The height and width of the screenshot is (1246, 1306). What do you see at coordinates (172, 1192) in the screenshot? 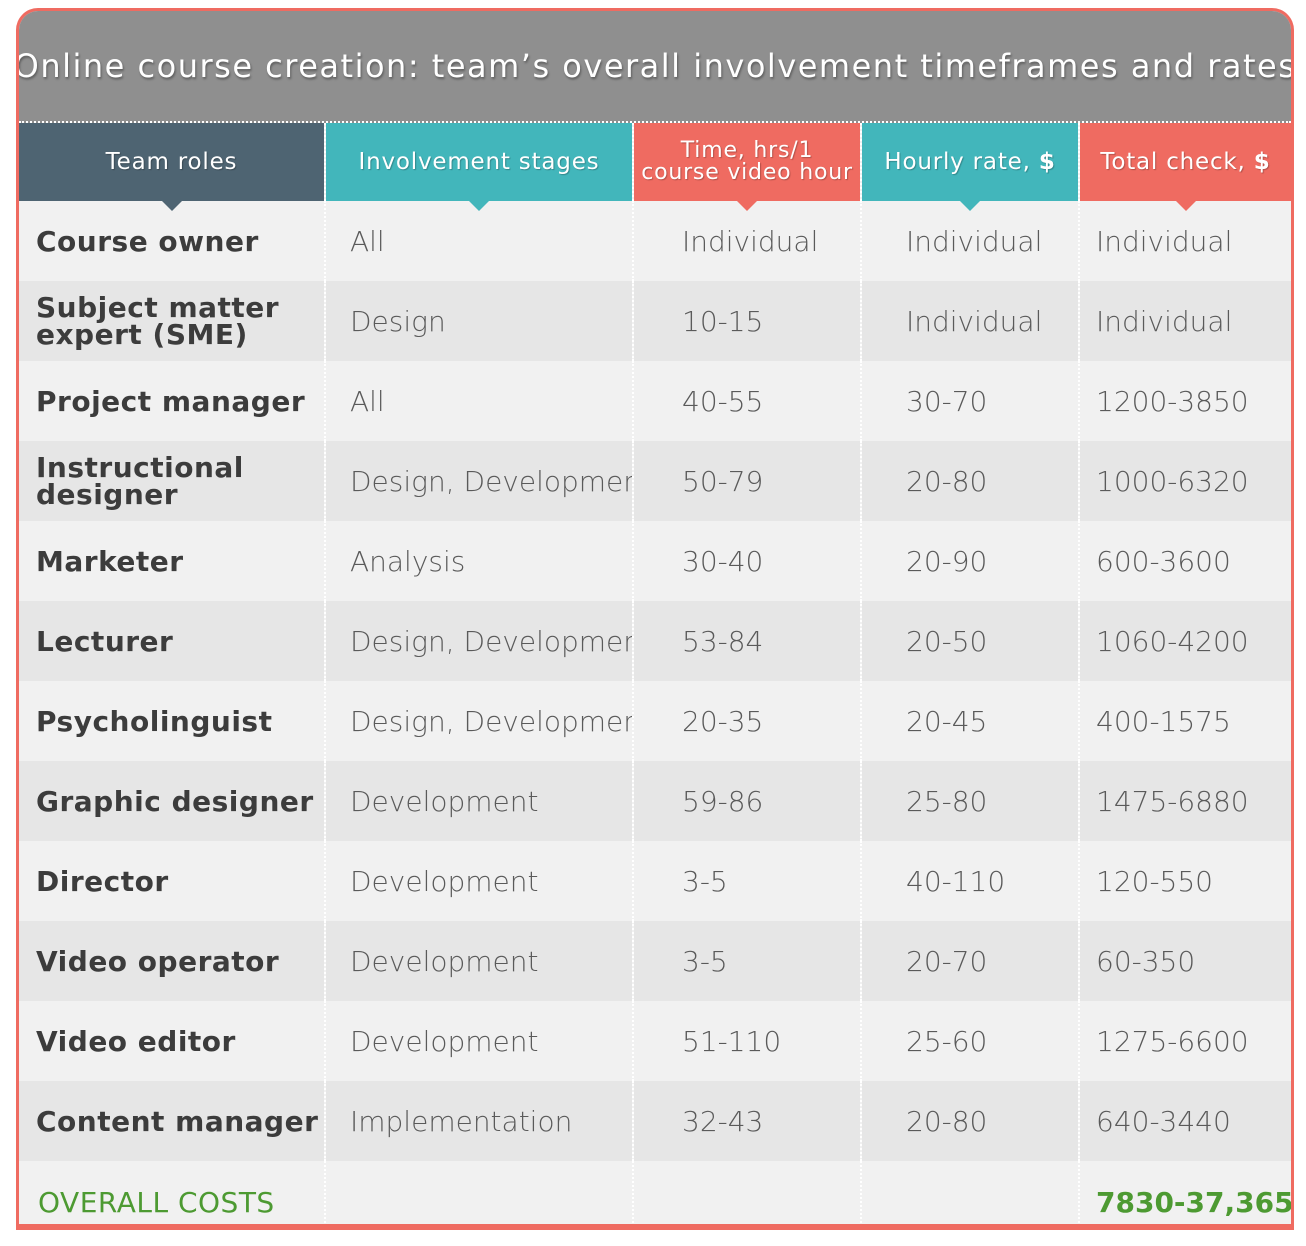
I see `overall-costs-label: OVERALL COSTS` at bounding box center [172, 1192].